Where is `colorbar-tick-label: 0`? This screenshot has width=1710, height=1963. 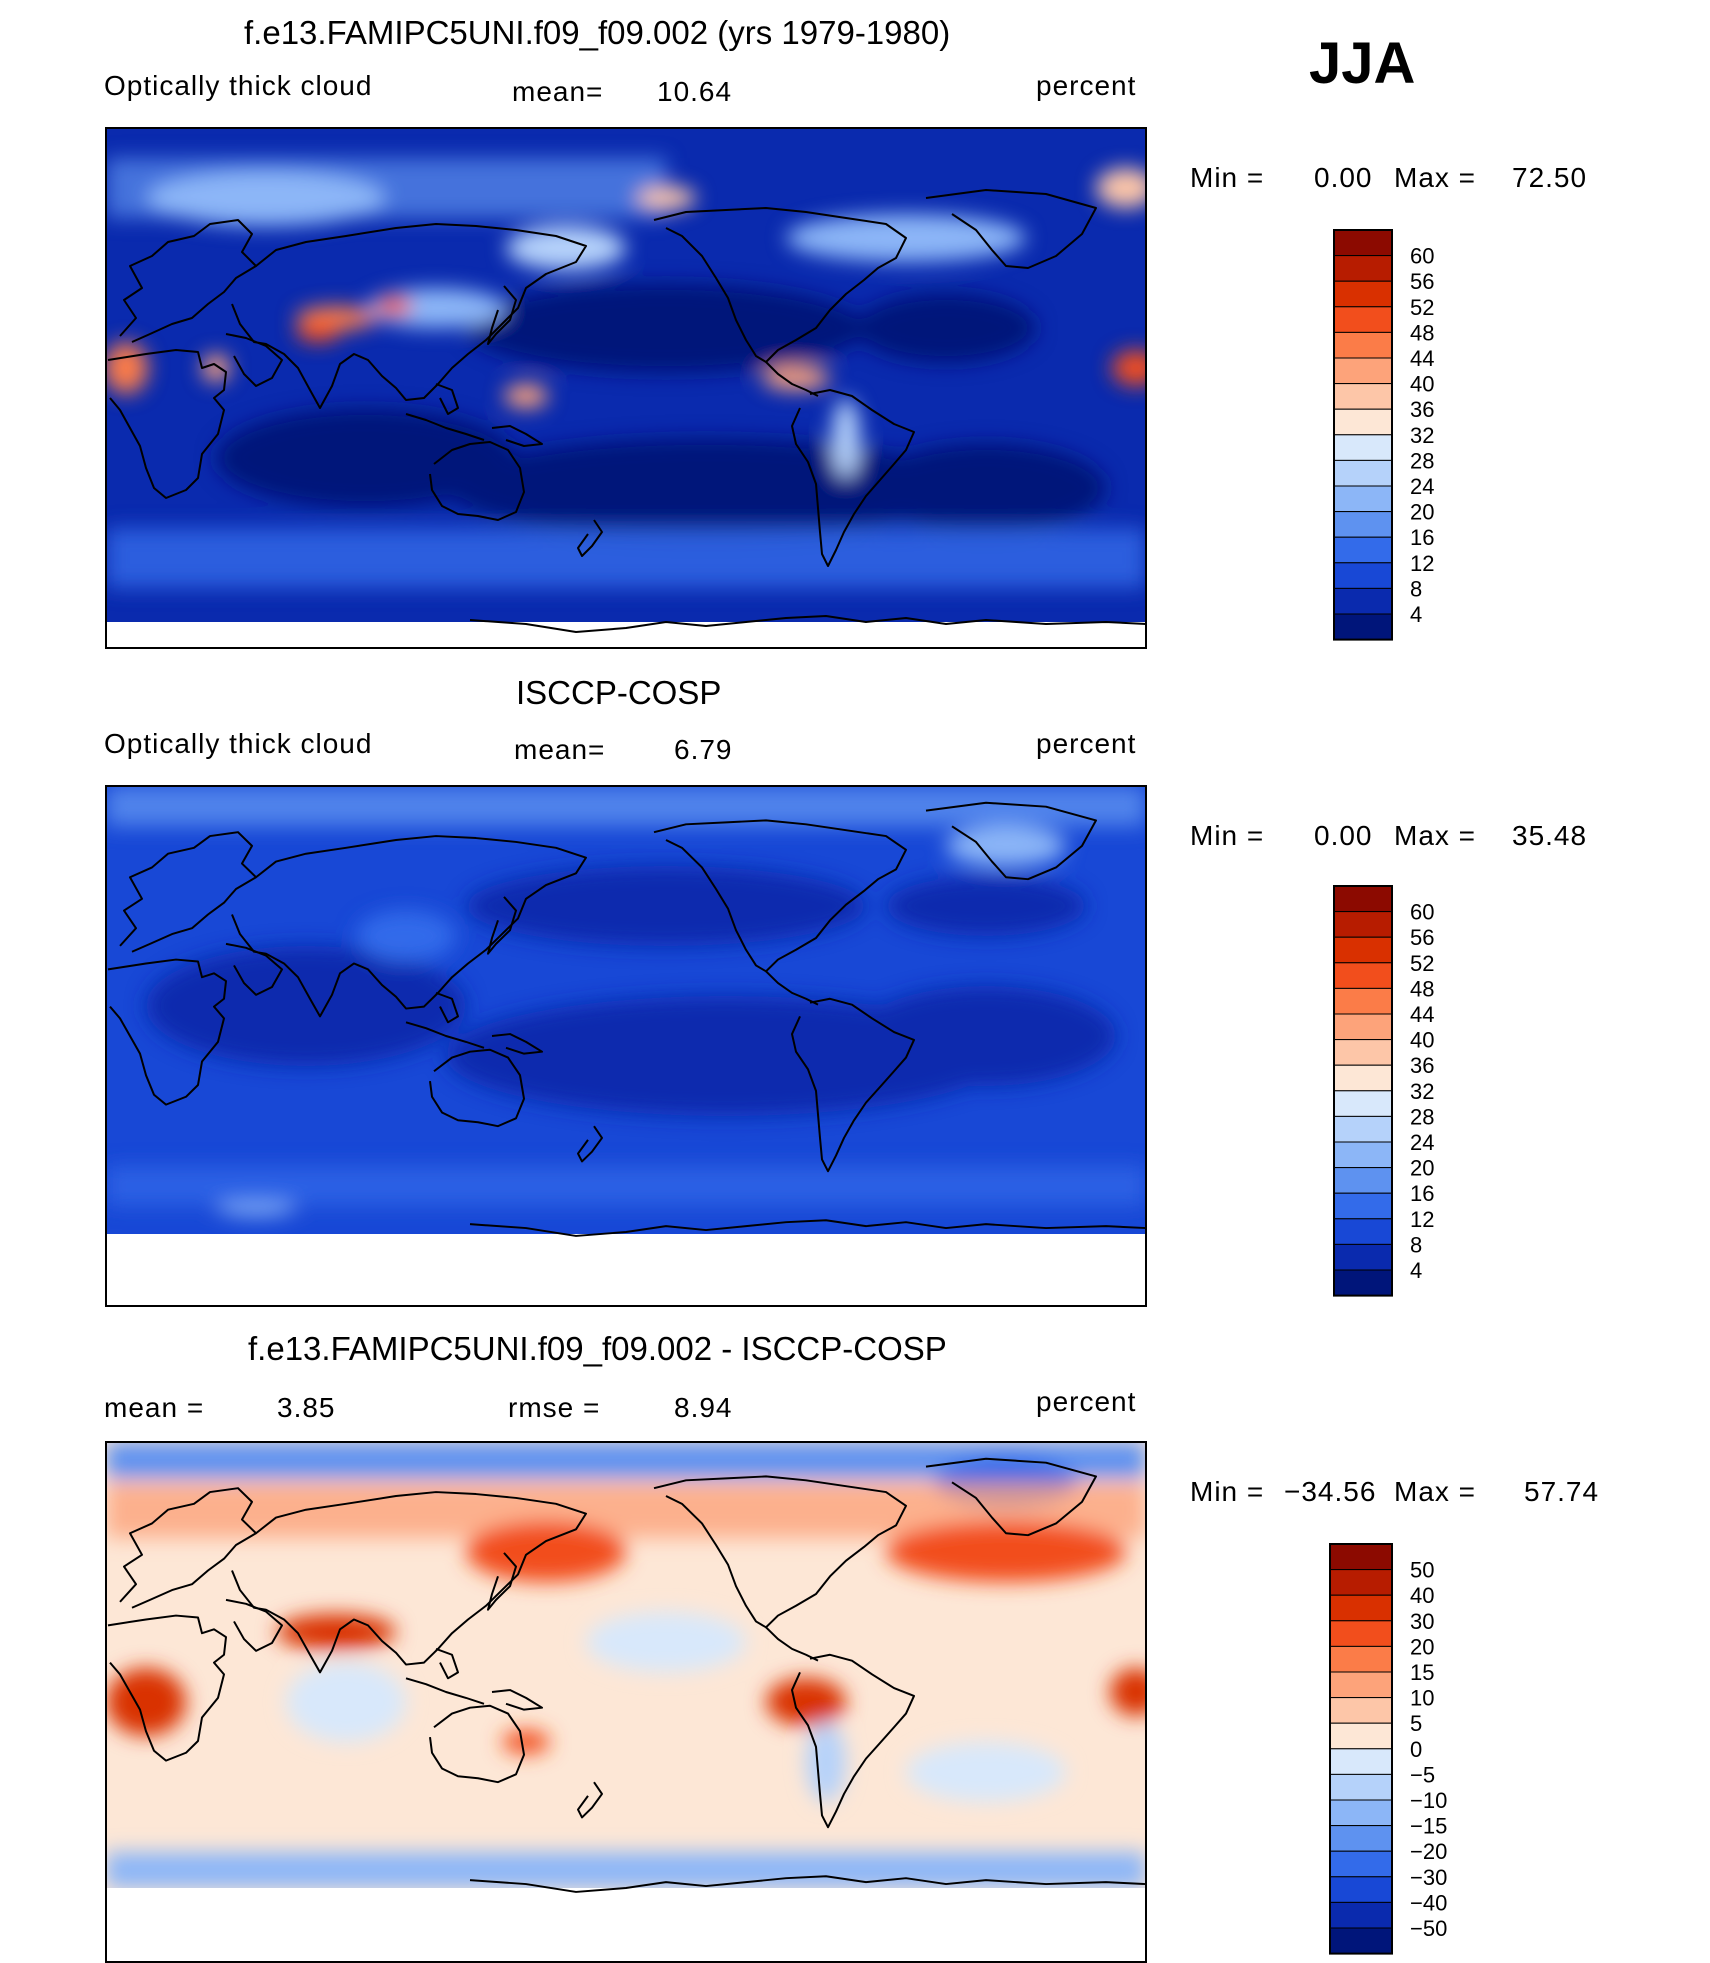
colorbar-tick-label: 0 is located at coordinates (1416, 1749).